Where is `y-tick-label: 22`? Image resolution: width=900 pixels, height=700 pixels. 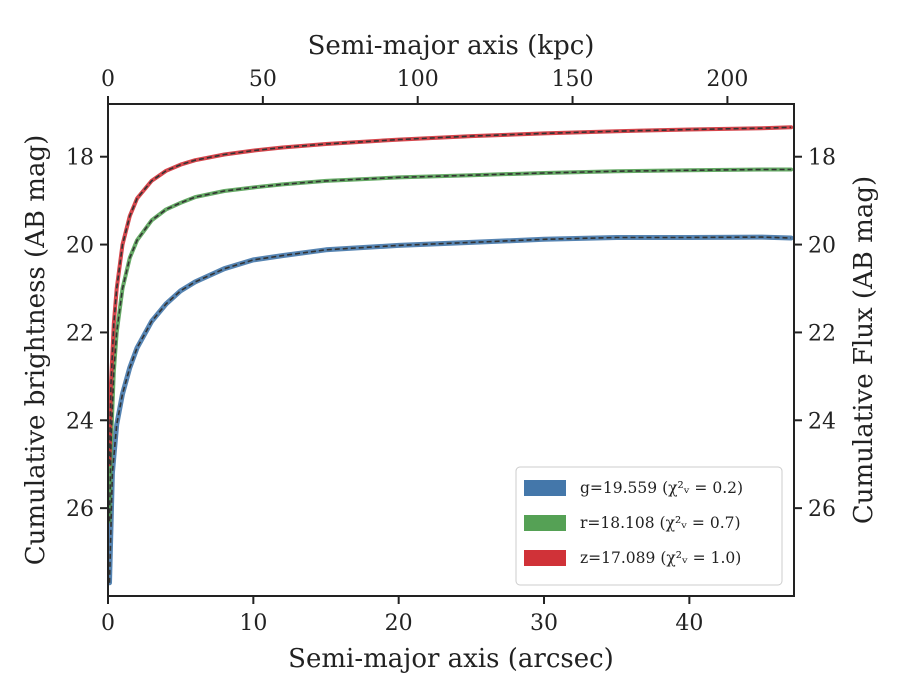 y-tick-label: 22 is located at coordinates (80, 333).